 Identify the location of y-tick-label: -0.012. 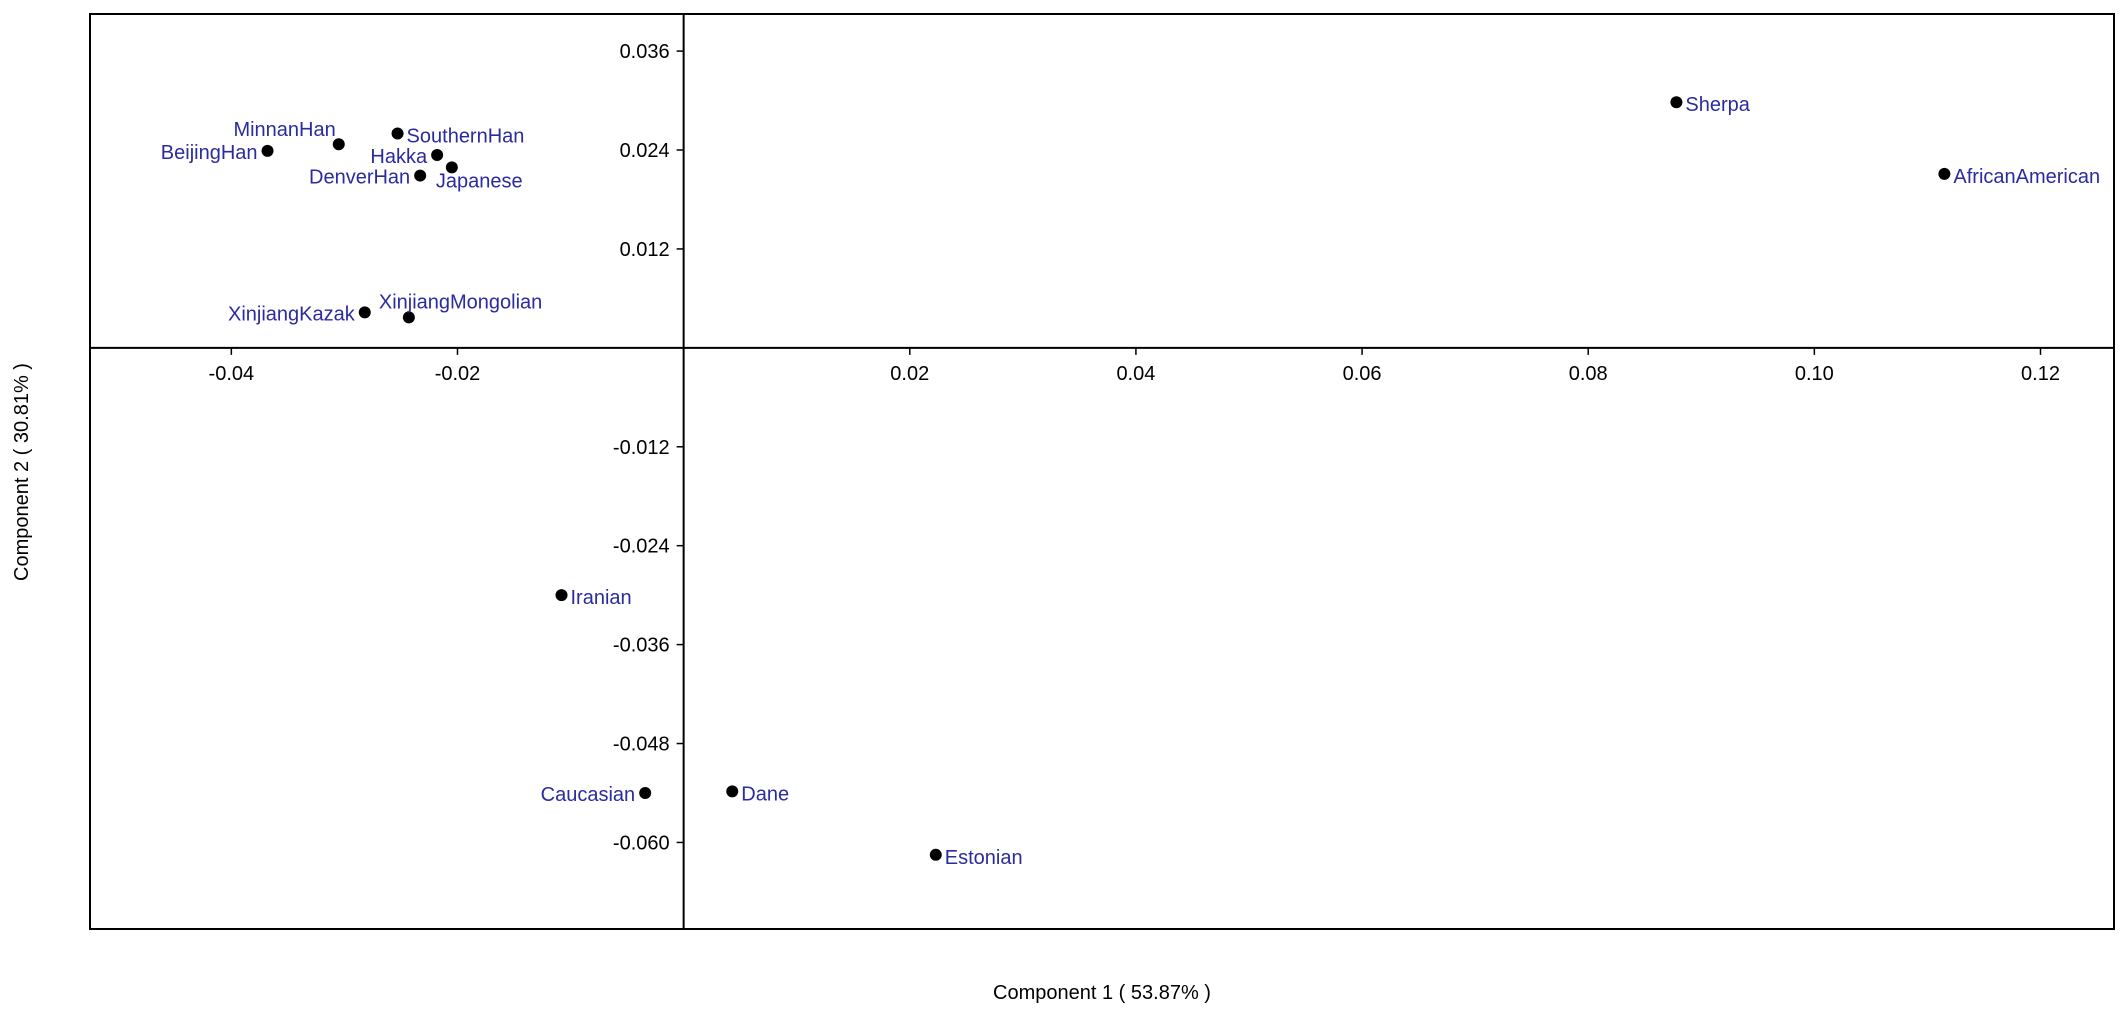
(641, 448).